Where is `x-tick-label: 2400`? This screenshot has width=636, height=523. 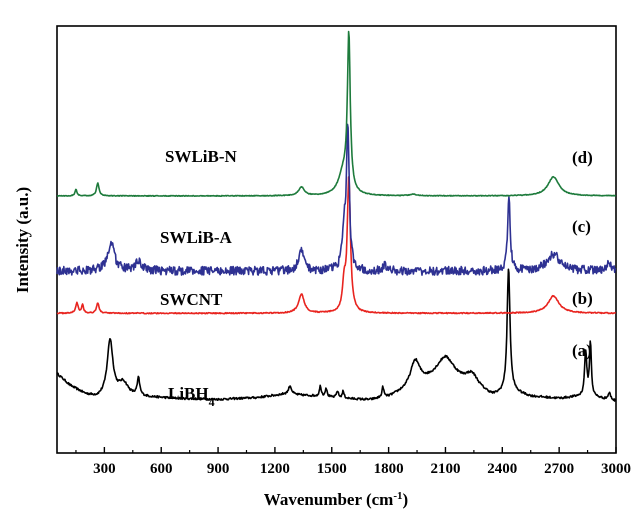
x-tick-label: 2400 is located at coordinates (502, 469).